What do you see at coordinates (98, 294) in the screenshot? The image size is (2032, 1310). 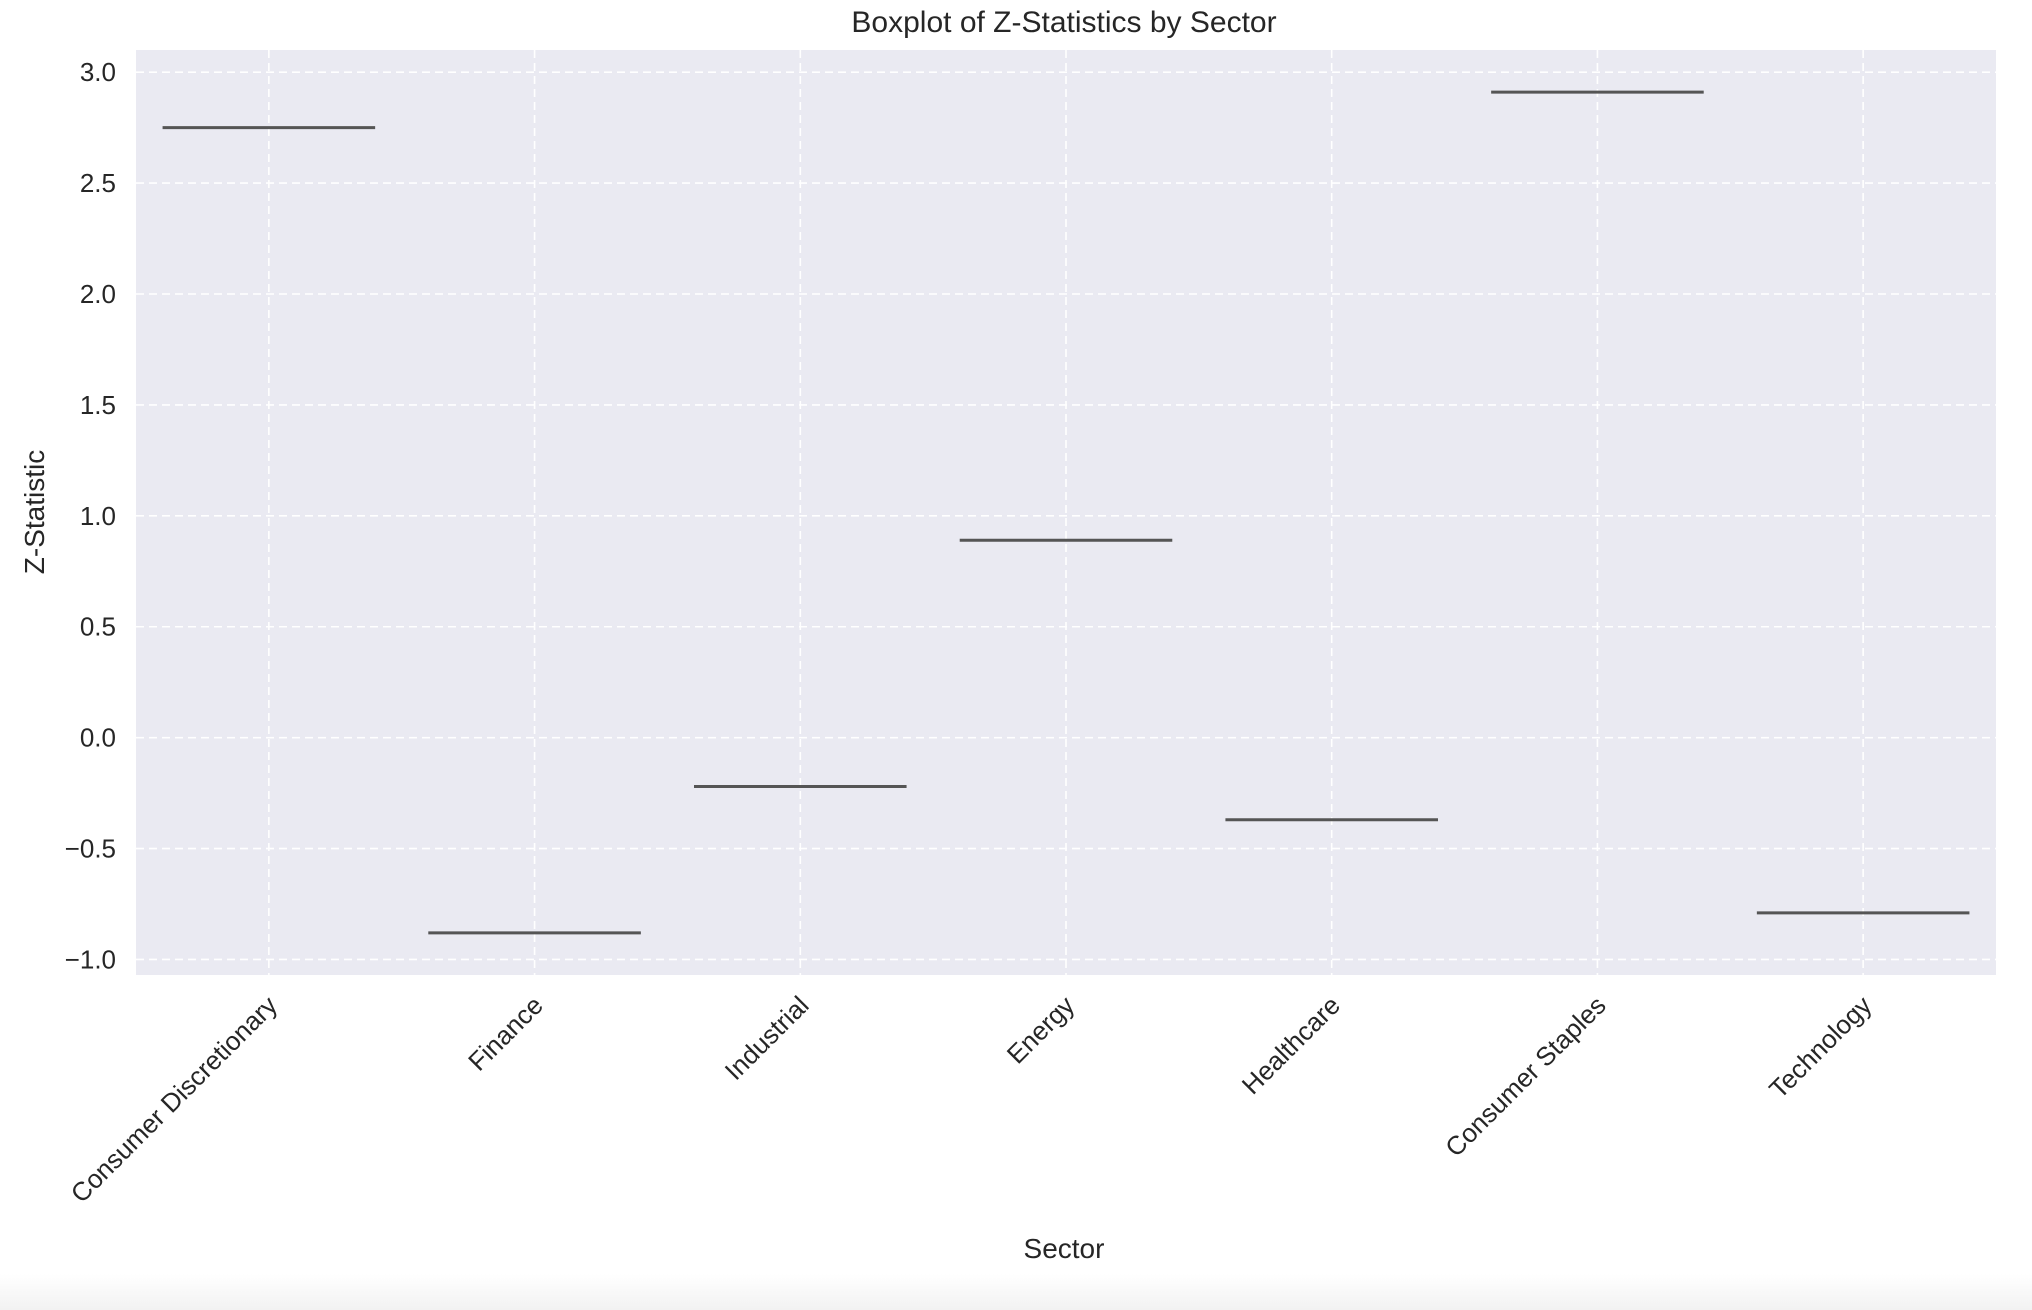 I see `y-tick-label: 2.0` at bounding box center [98, 294].